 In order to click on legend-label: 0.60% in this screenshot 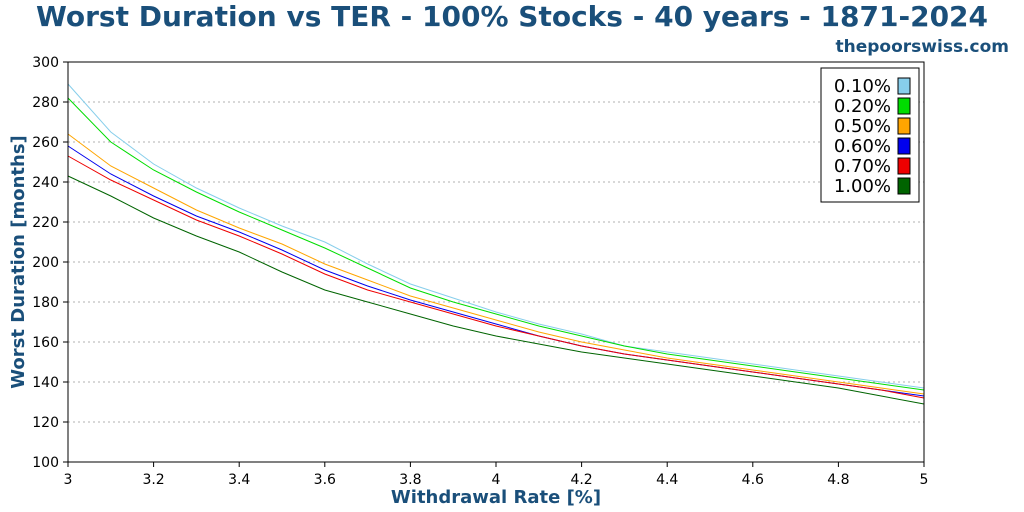, I will do `click(862, 146)`.